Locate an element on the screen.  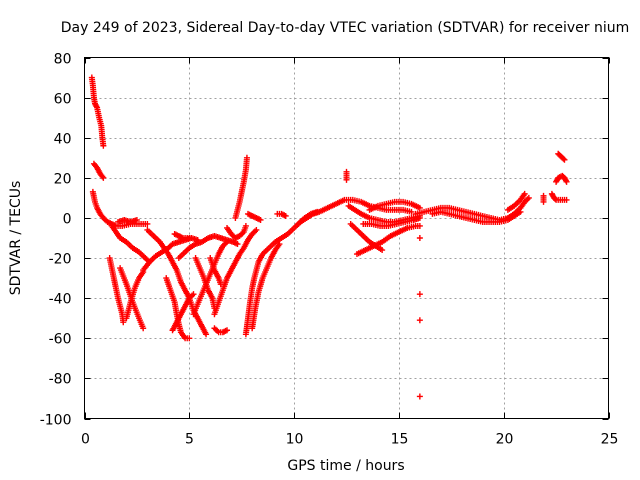
x-axis-label: GPS time / hours is located at coordinates (345, 466).